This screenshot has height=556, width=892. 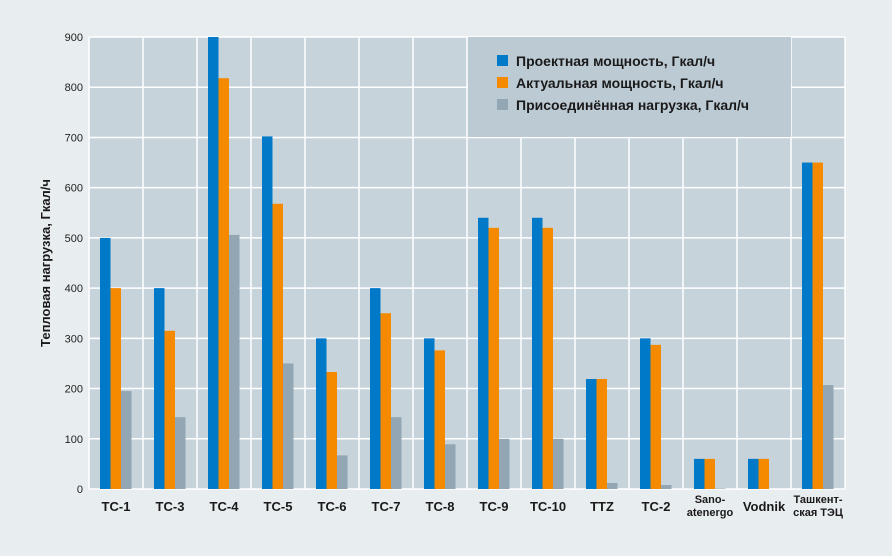 What do you see at coordinates (817, 500) in the screenshot?
I see `x-tick-label: Ташкент-` at bounding box center [817, 500].